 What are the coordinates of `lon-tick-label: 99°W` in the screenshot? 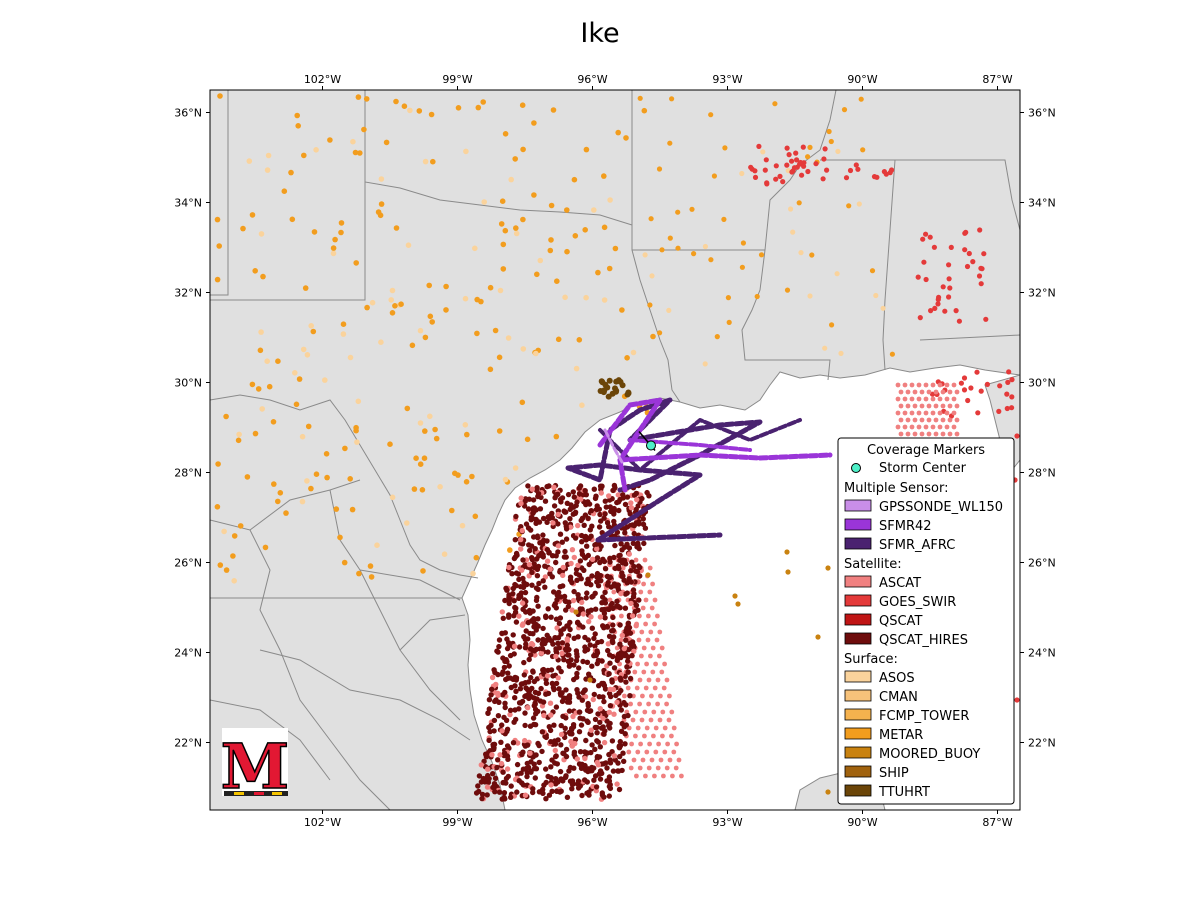 It's located at (457, 79).